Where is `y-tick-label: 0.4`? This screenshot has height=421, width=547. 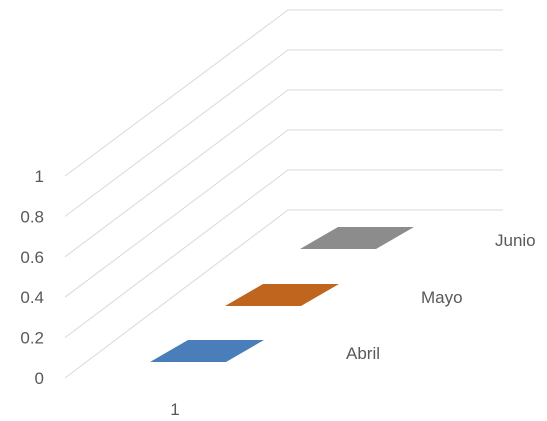 y-tick-label: 0.4 is located at coordinates (32, 297).